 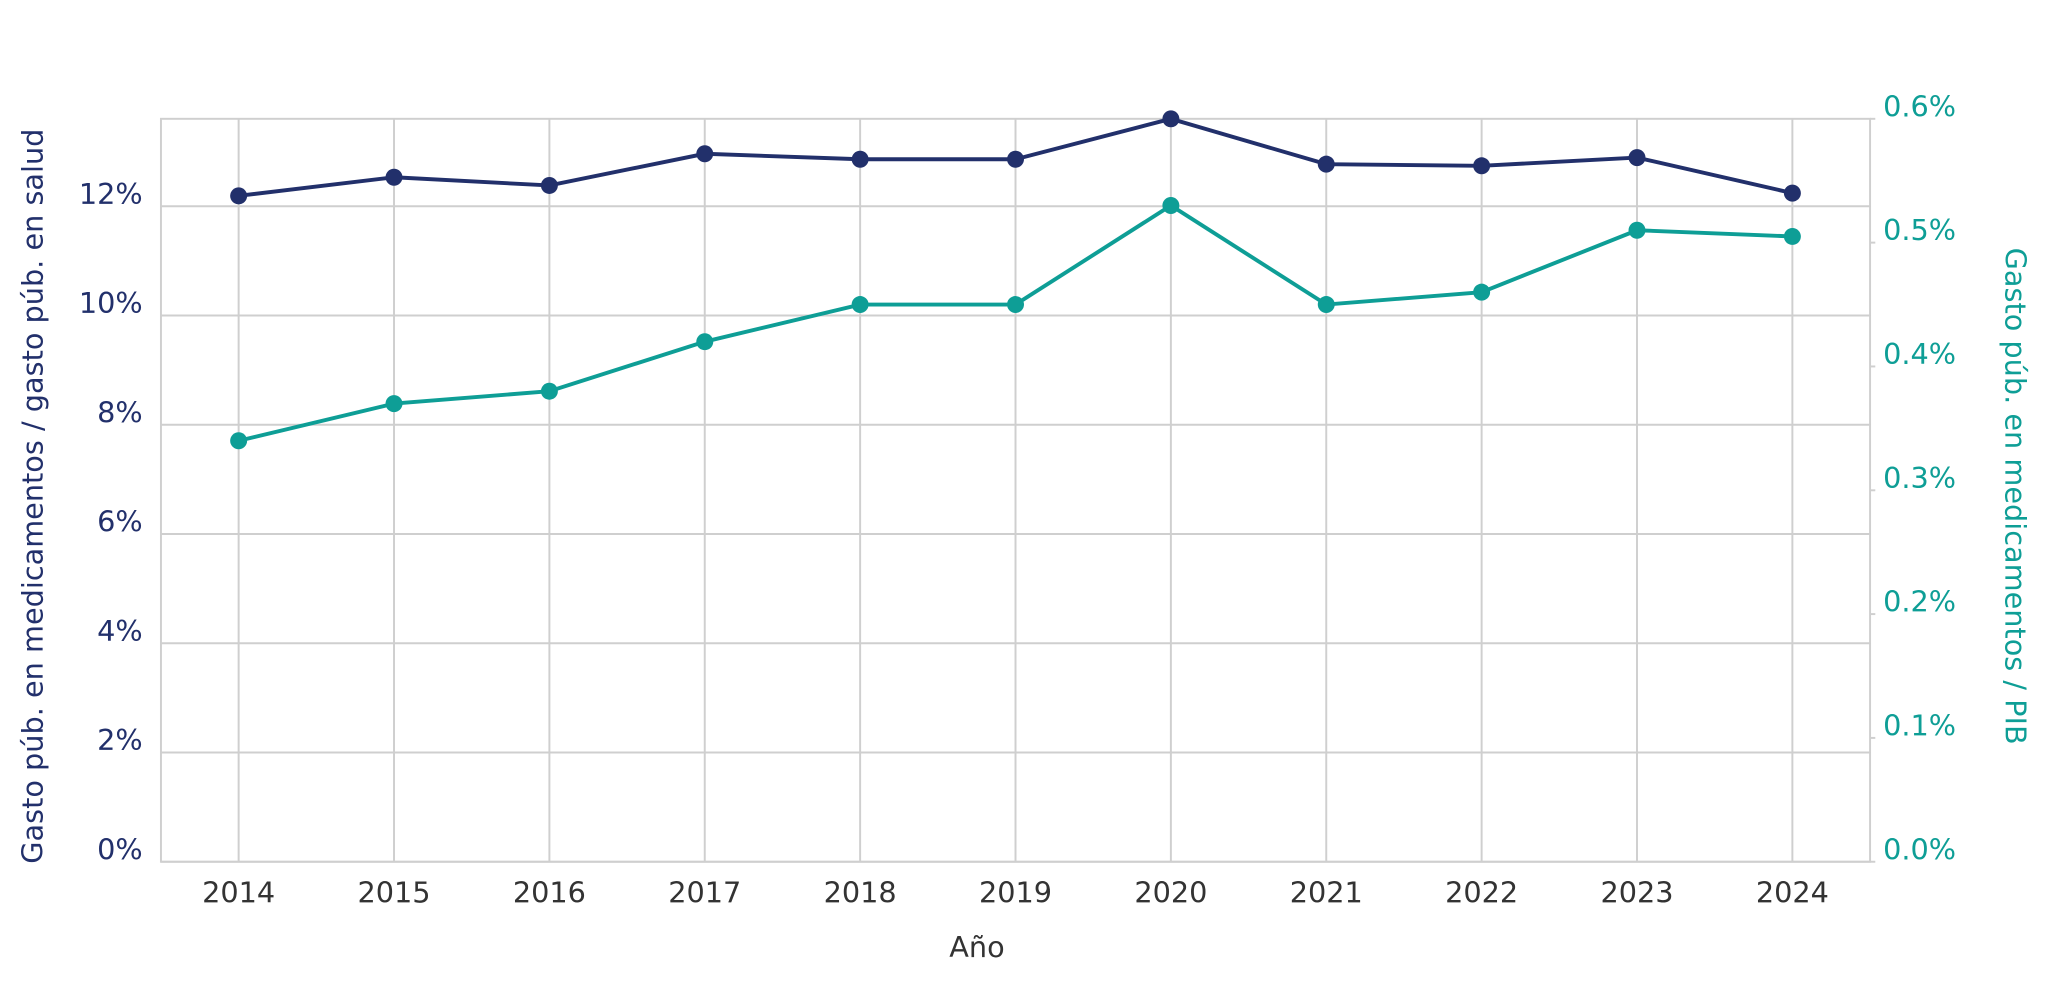 I want to click on x-tick-label: 2020, so click(x=1170, y=892).